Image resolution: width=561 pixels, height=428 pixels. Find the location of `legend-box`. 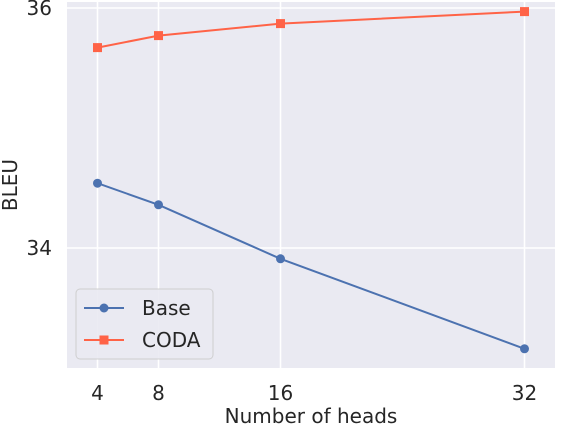

legend-box is located at coordinates (144, 324).